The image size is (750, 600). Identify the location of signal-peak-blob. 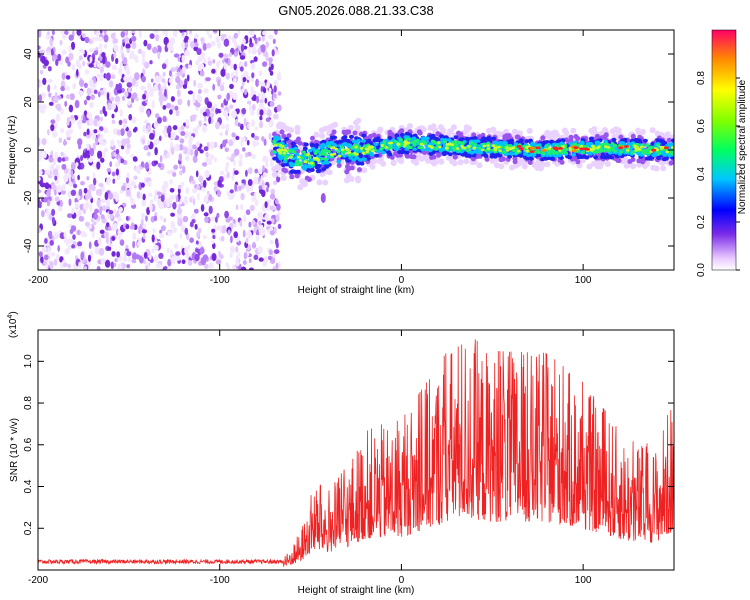
(576, 148).